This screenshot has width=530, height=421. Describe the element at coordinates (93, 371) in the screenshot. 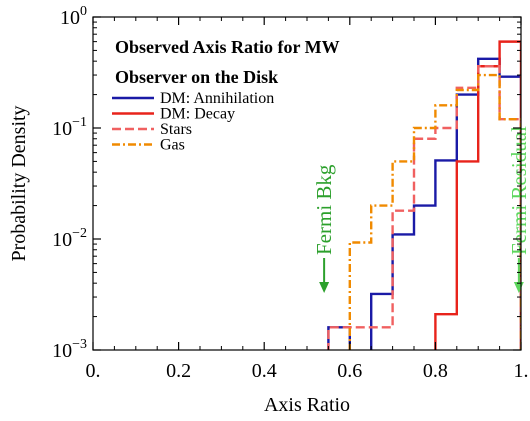

I see `x-tick-label: 0.` at that location.